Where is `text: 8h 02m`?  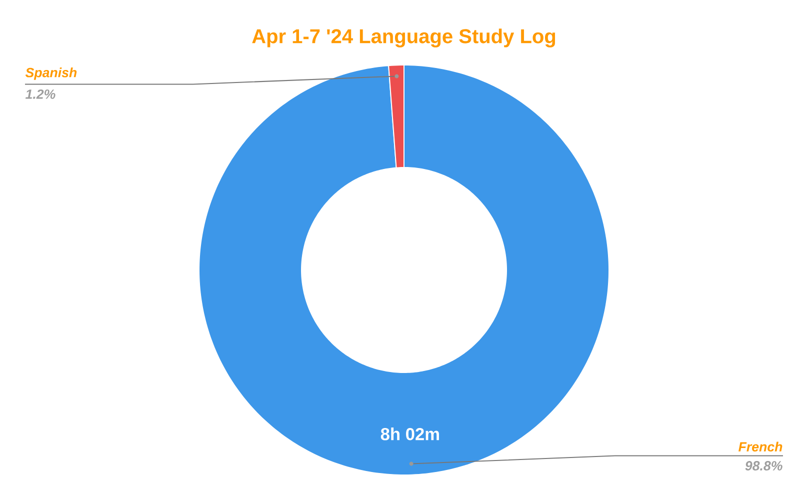 text: 8h 02m is located at coordinates (409, 434).